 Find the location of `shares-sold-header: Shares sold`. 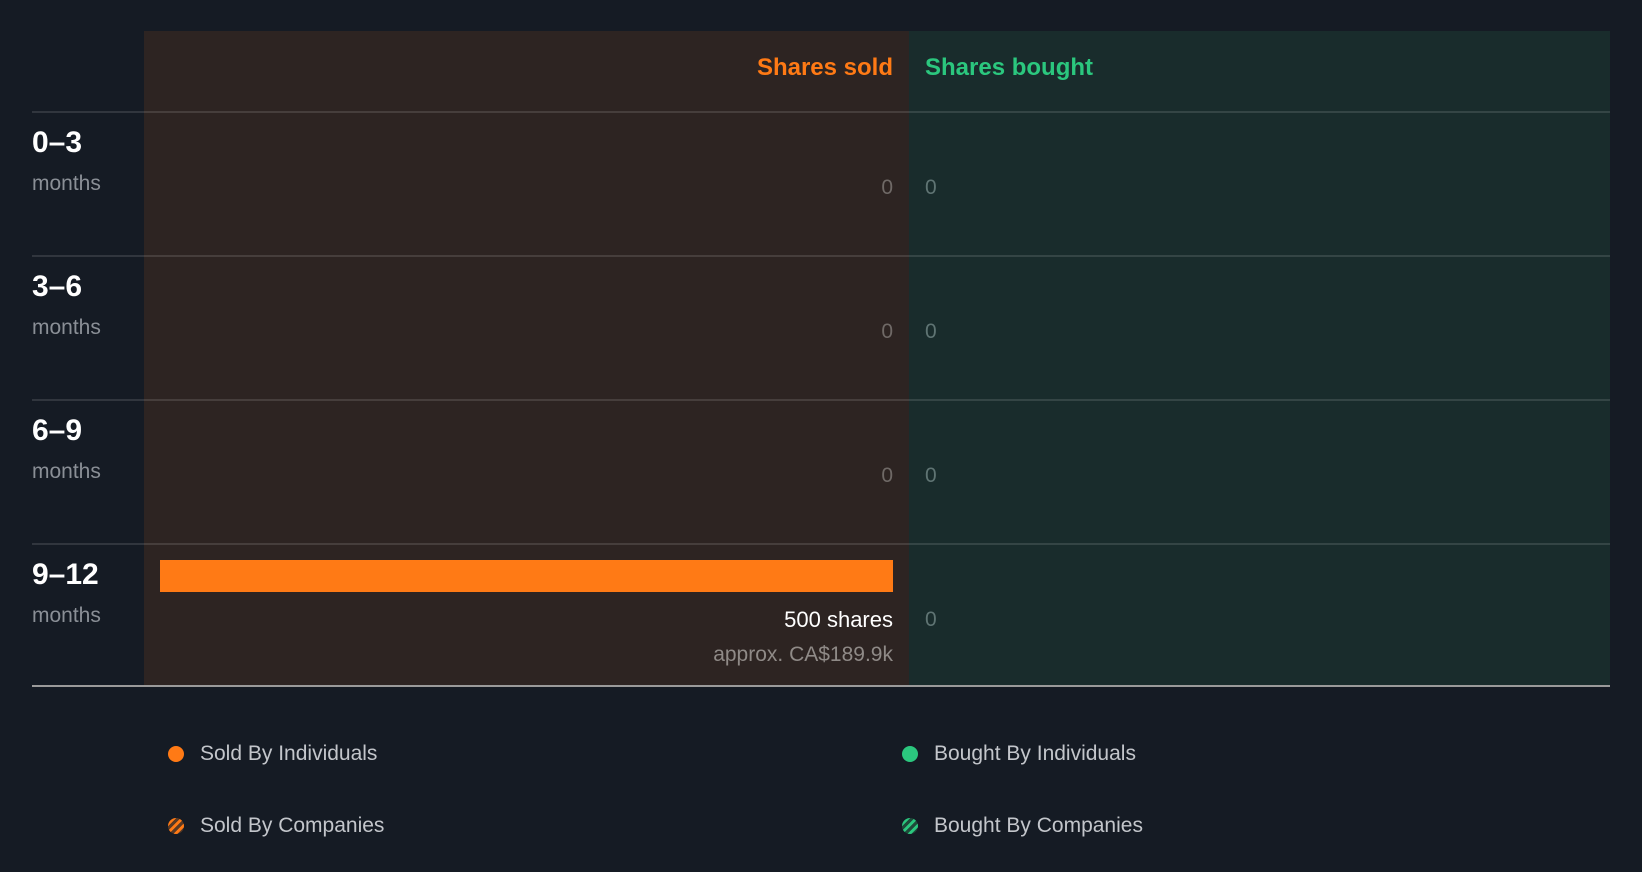

shares-sold-header: Shares sold is located at coordinates (824, 67).